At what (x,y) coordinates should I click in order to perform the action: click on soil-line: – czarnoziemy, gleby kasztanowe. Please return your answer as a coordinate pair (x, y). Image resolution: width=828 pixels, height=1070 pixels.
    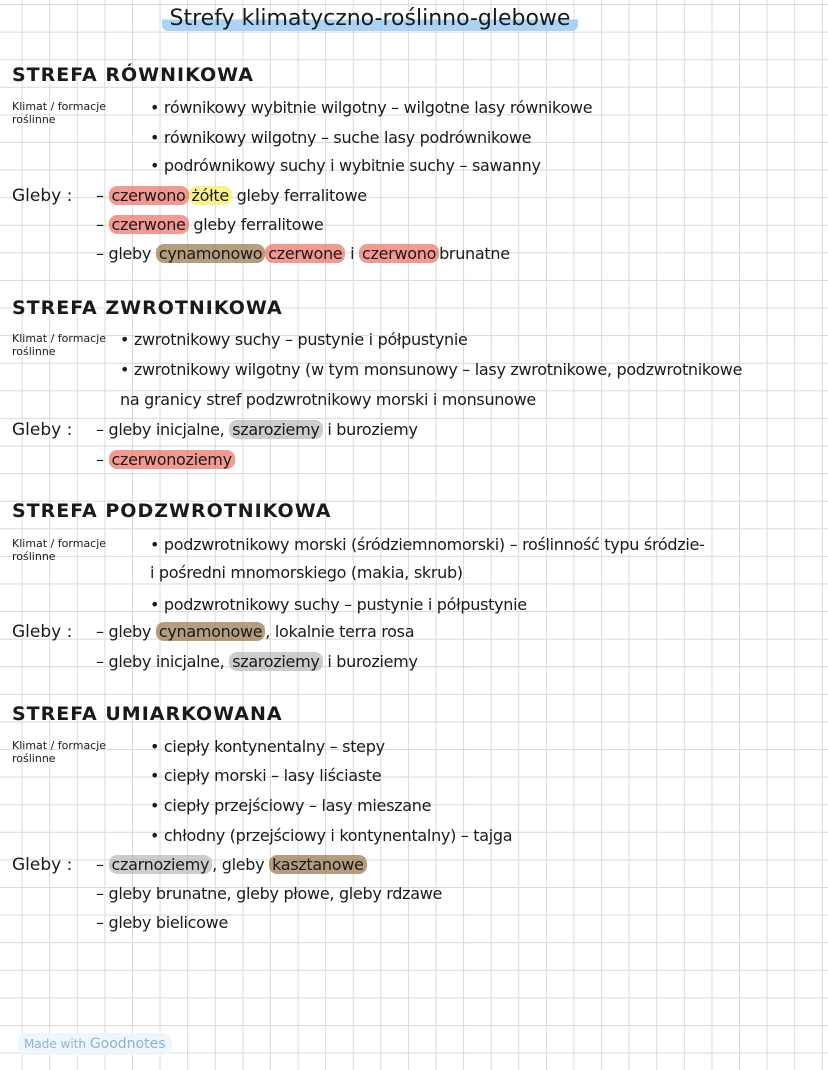
    Looking at the image, I should click on (231, 864).